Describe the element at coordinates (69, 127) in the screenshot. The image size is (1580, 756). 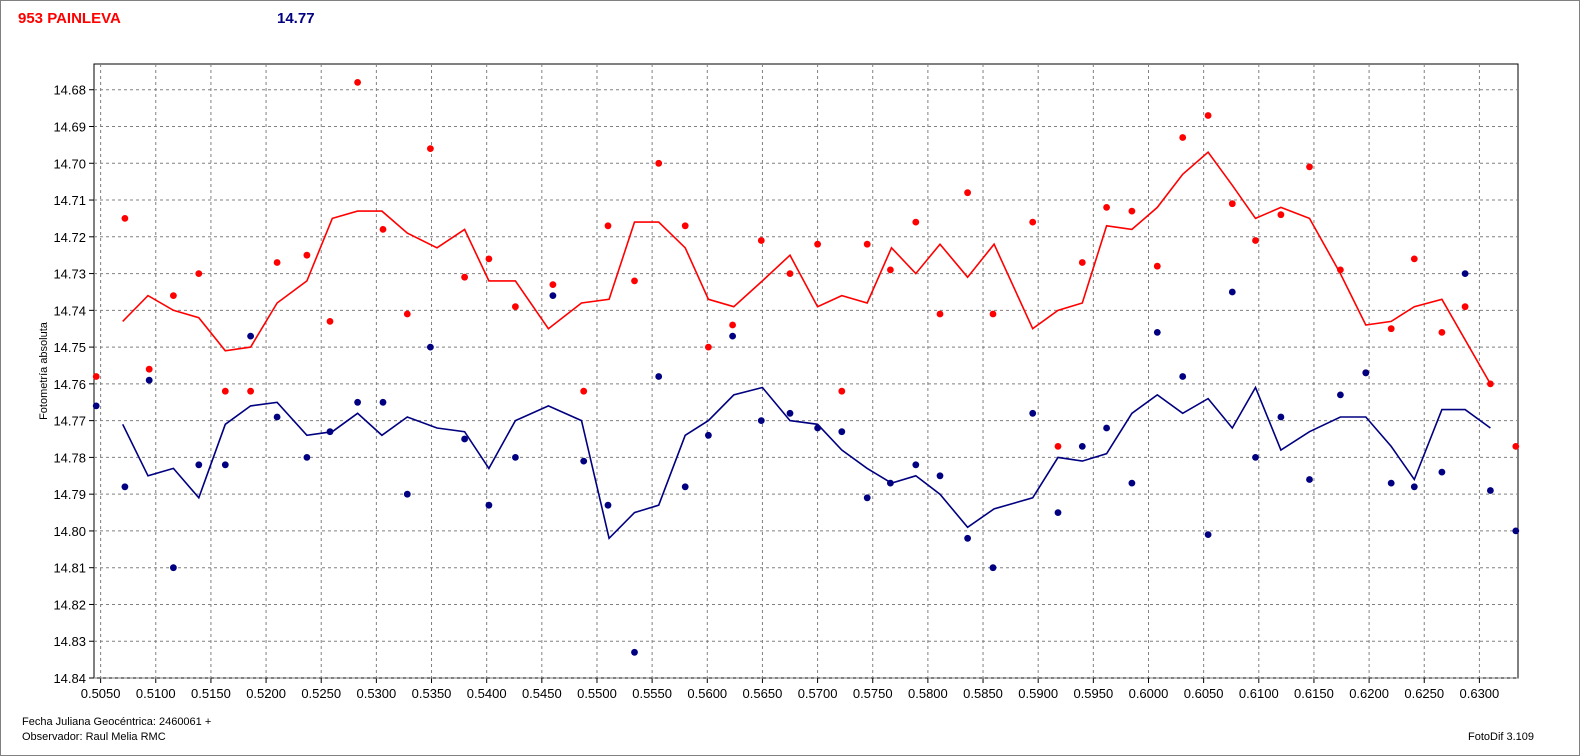
I see `y-tick-label: 14.69` at that location.